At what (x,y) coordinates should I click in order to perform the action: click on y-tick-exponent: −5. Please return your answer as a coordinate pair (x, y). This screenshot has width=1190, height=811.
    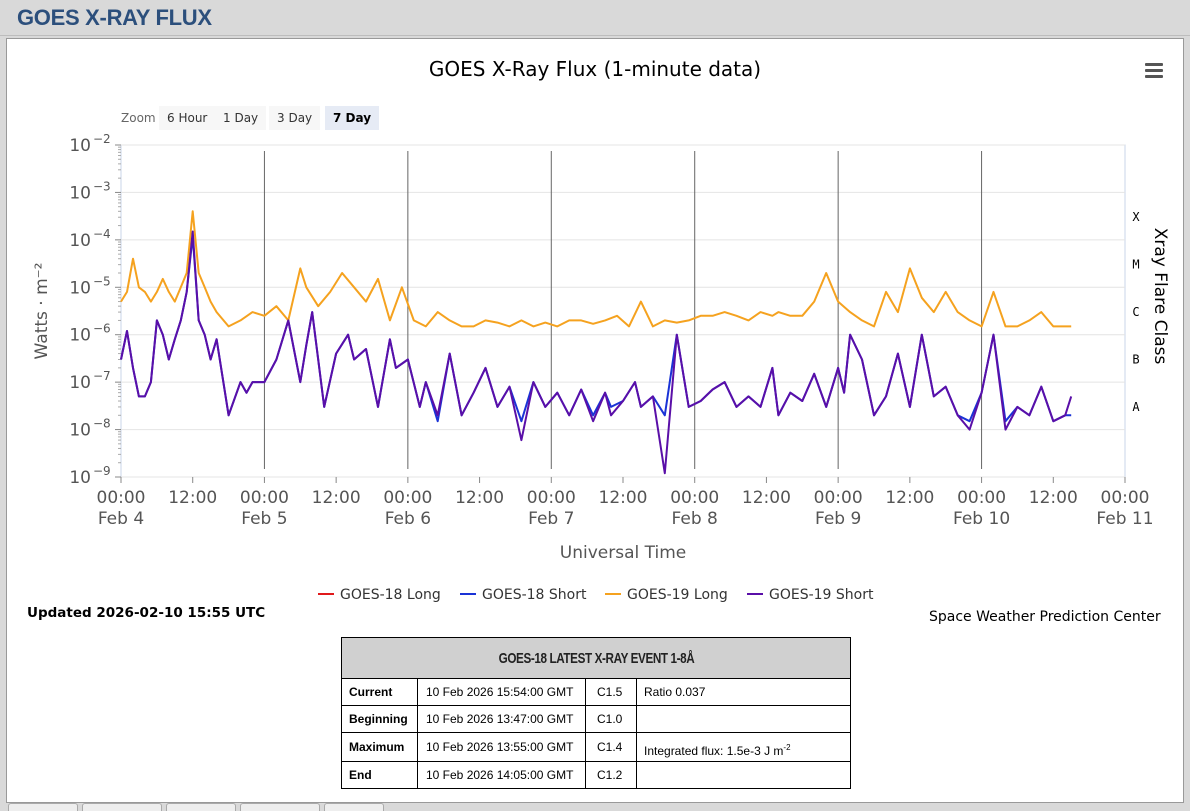
    Looking at the image, I should click on (102, 281).